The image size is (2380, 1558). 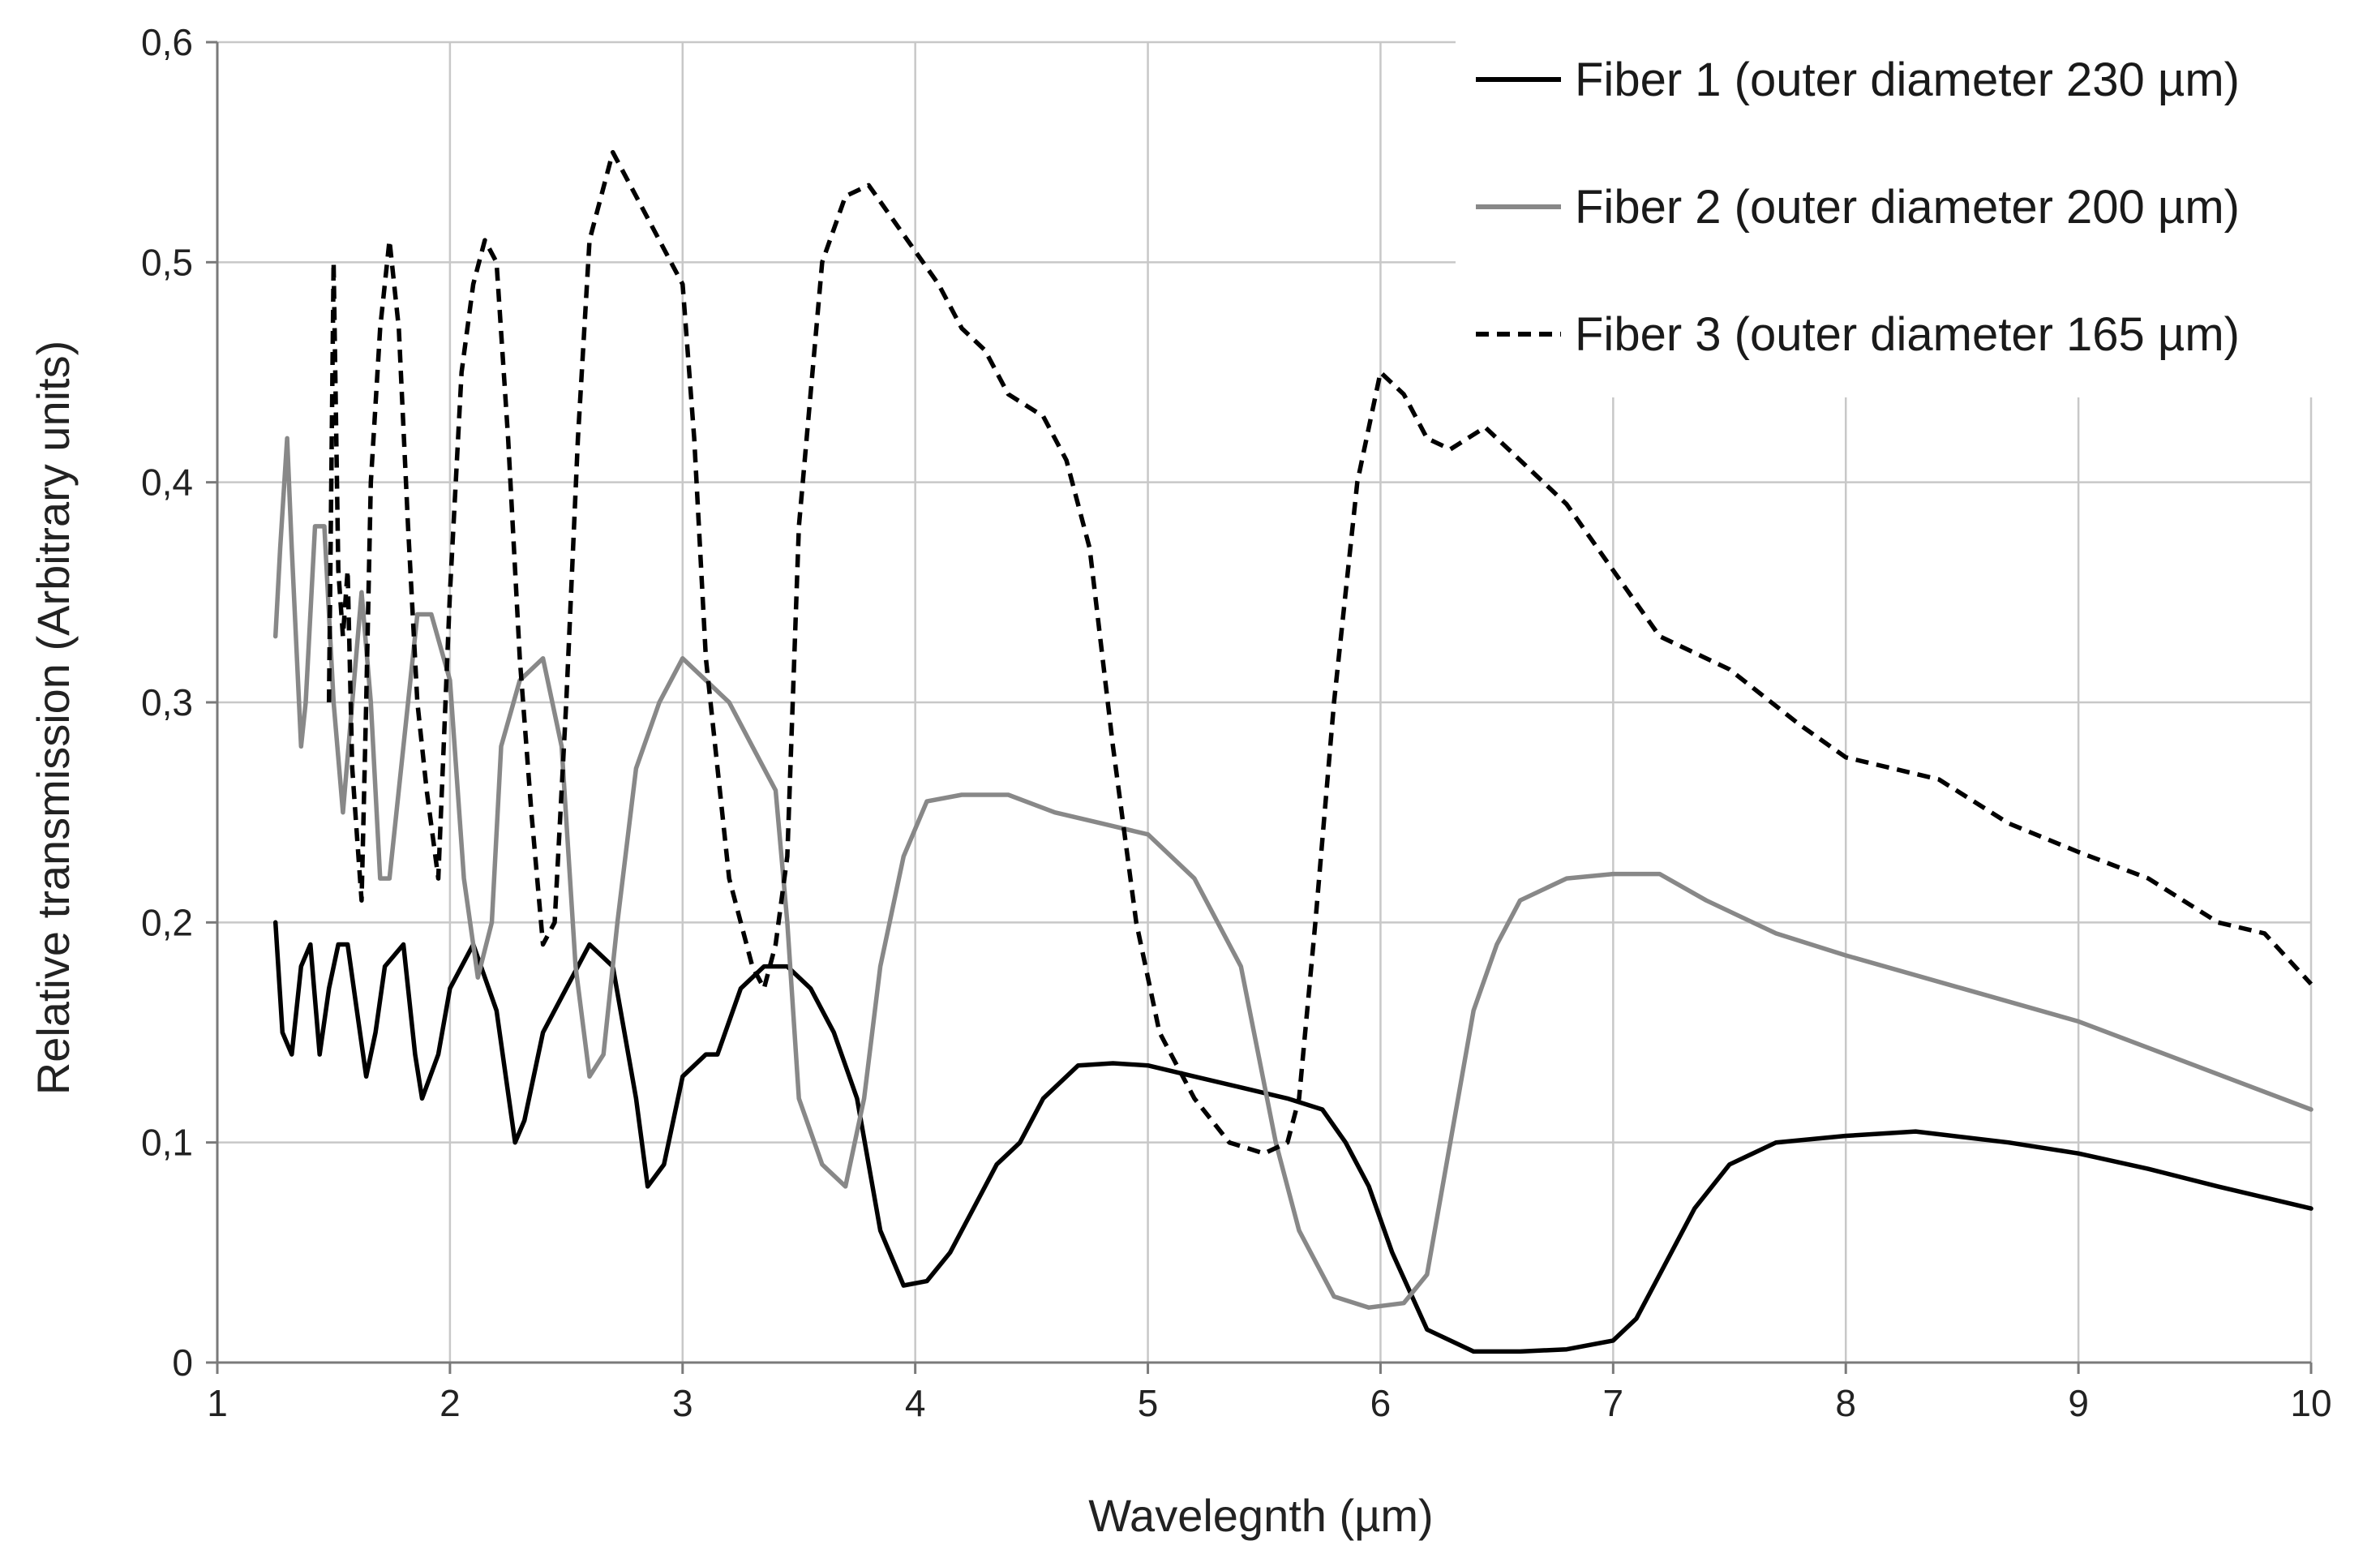 I want to click on x-axis-title: Wavelegnth (µm), so click(x=1260, y=1515).